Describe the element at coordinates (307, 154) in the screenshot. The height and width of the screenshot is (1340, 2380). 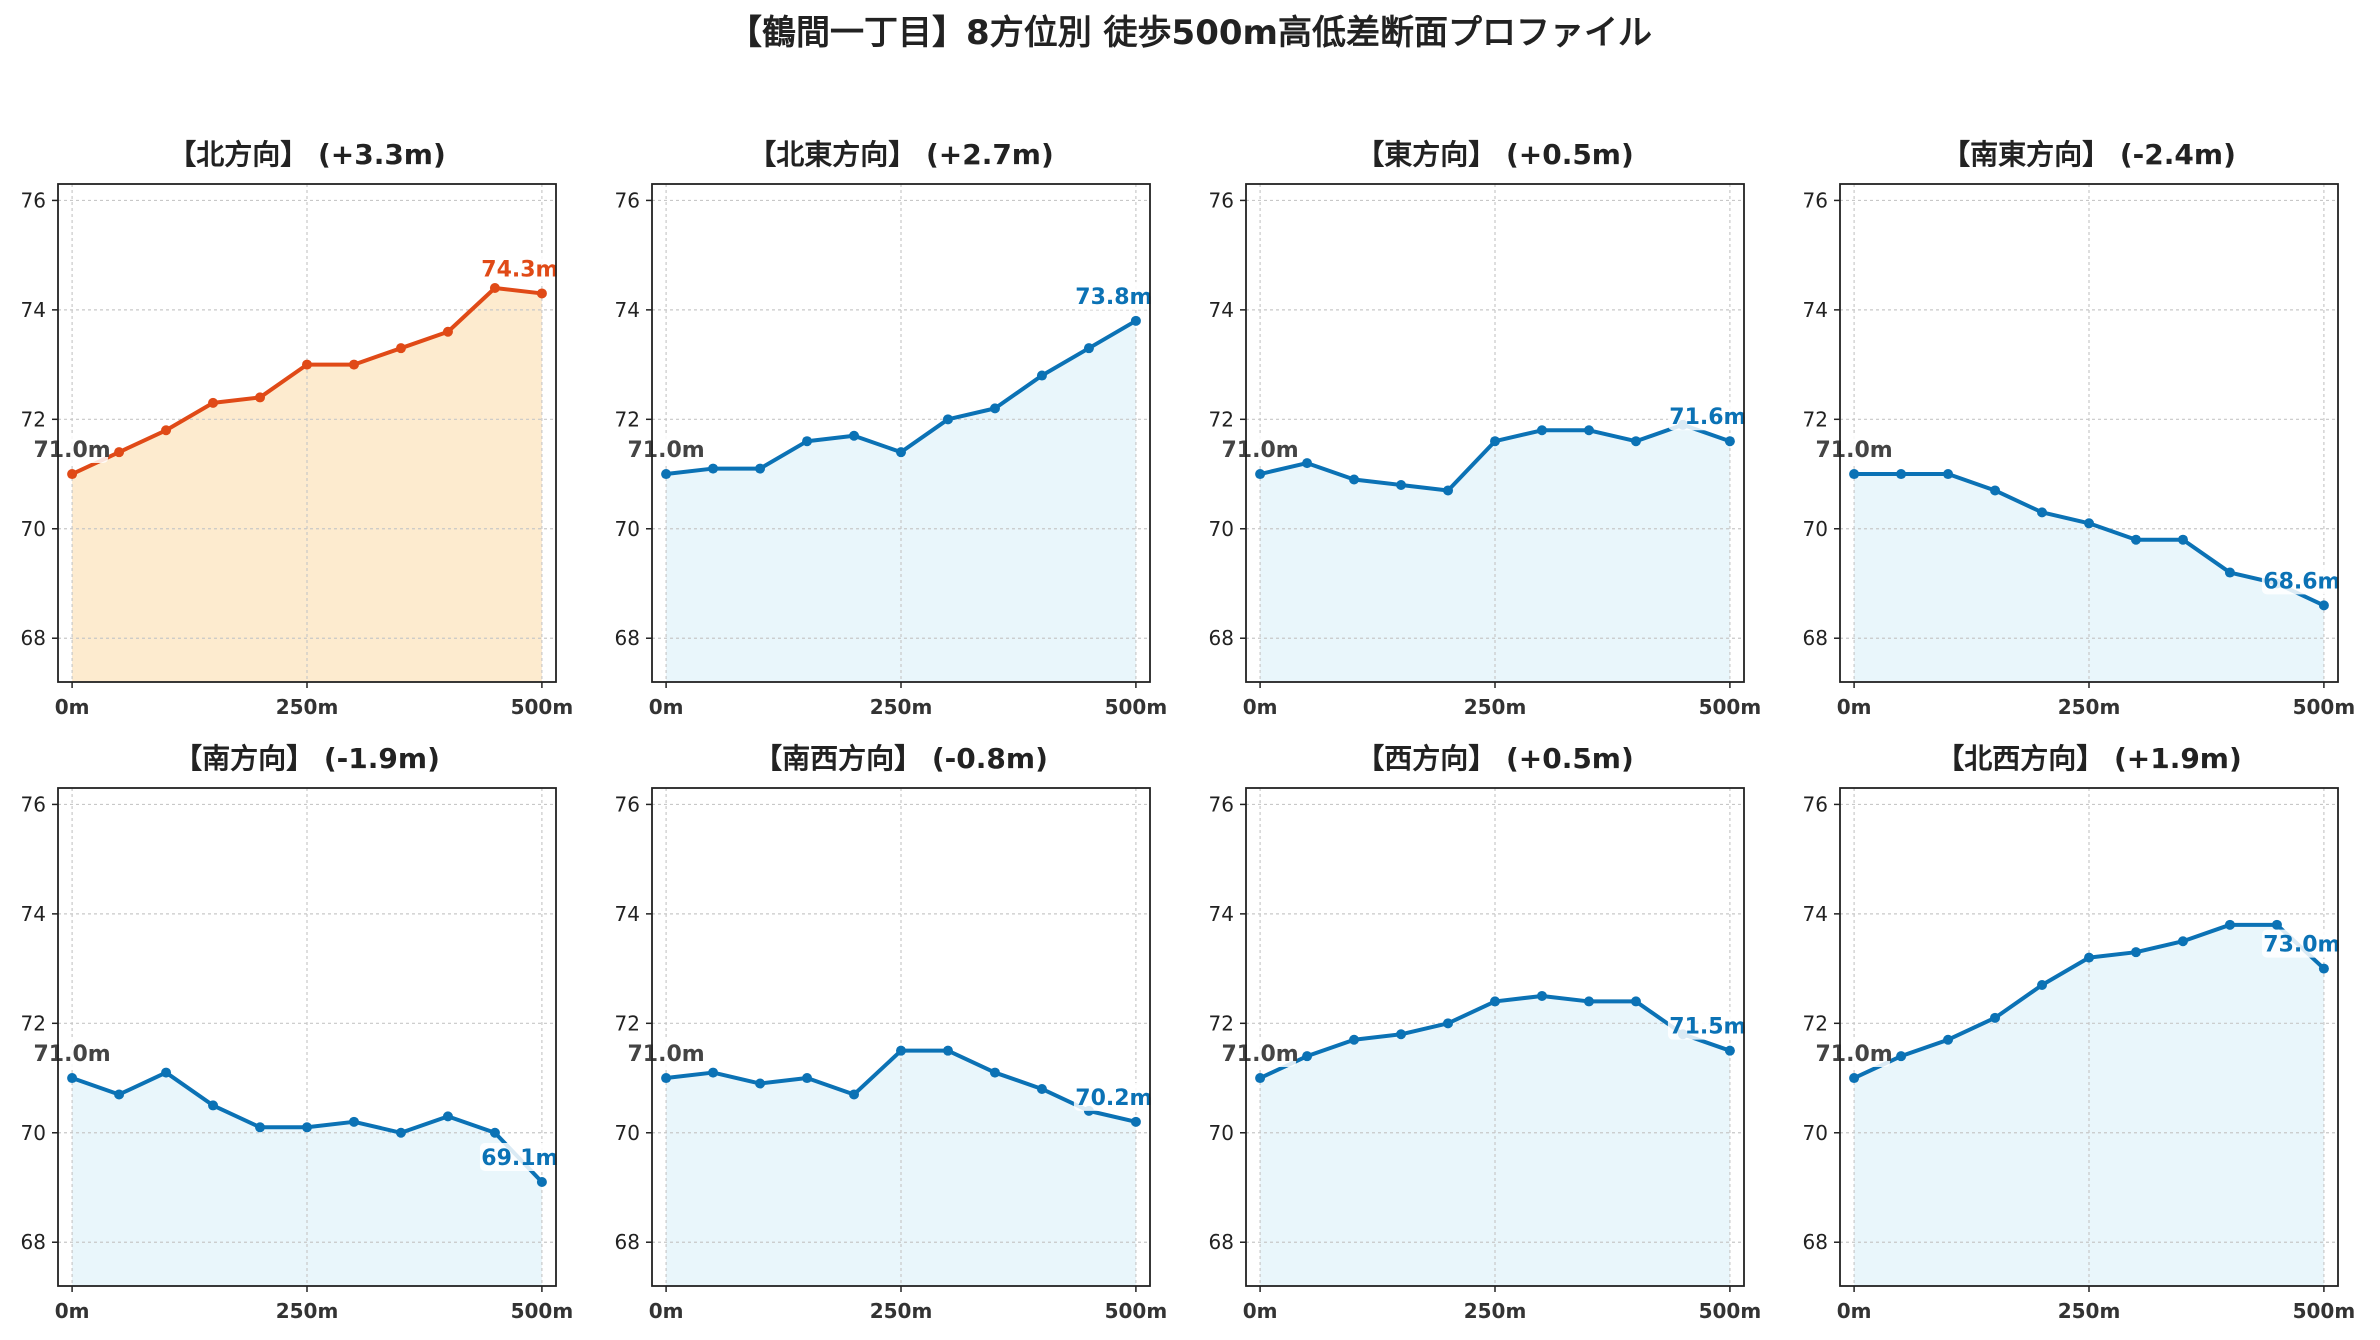
I see `chart-title: 【北方向】 (+3.3m)` at that location.